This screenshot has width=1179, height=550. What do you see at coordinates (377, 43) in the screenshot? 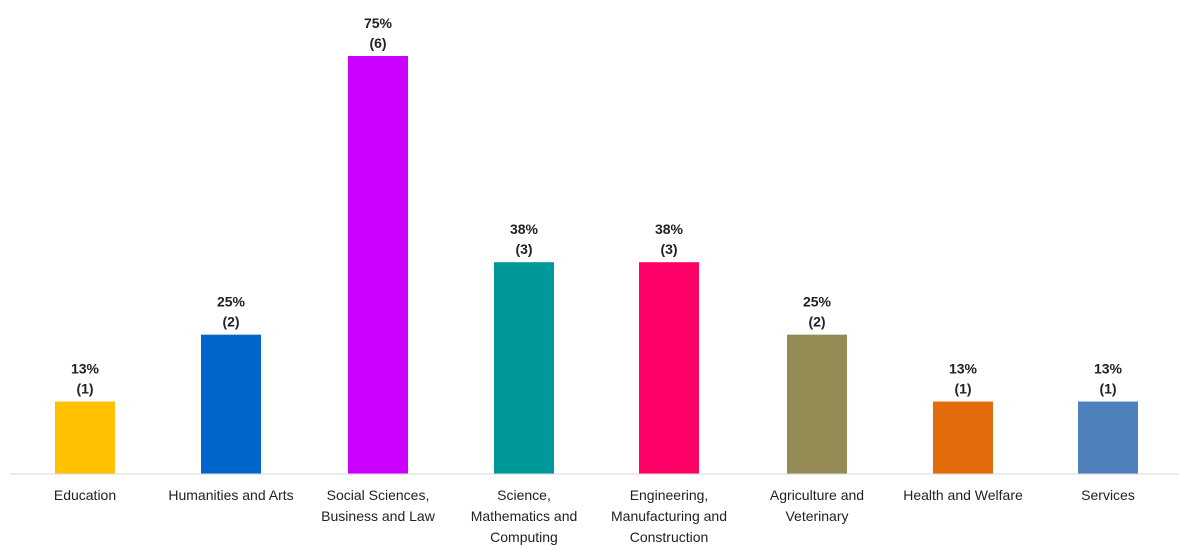
I see `bar-count-label: (6)` at bounding box center [377, 43].